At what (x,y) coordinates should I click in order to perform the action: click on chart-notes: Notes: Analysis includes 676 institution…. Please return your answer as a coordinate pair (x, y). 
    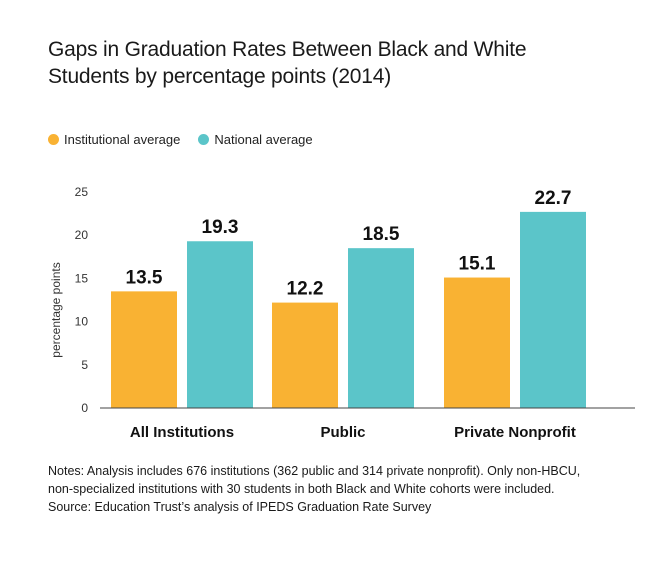
    Looking at the image, I should click on (348, 489).